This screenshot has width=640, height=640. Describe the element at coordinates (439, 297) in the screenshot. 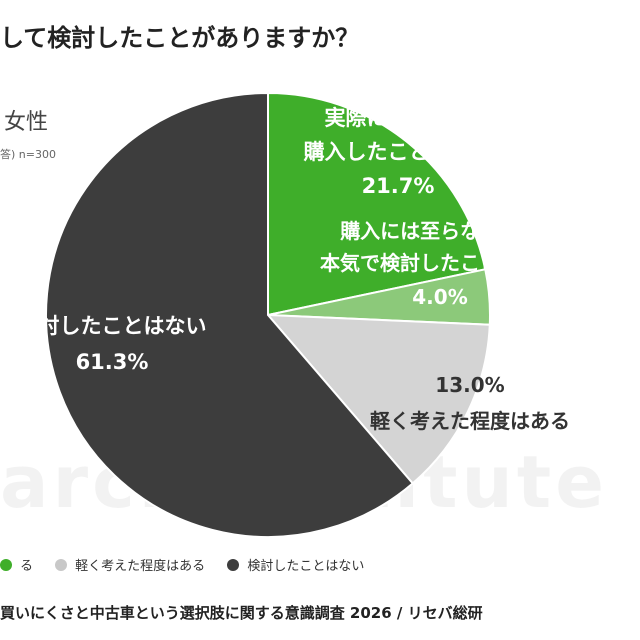

I see `slice-value-label: 4.0%` at that location.